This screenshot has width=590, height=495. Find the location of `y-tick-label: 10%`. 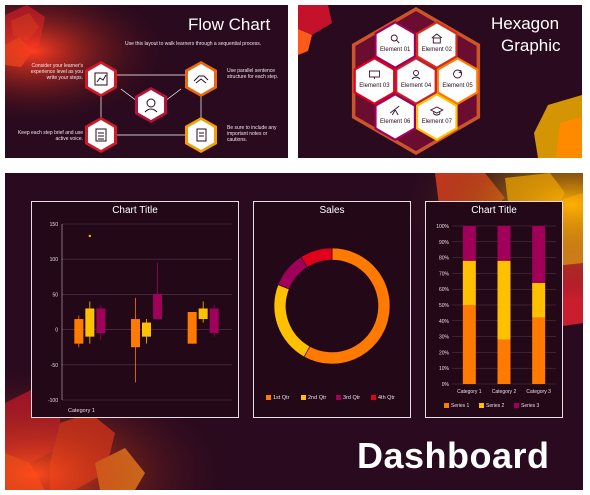

y-tick-label: 10% is located at coordinates (444, 369).